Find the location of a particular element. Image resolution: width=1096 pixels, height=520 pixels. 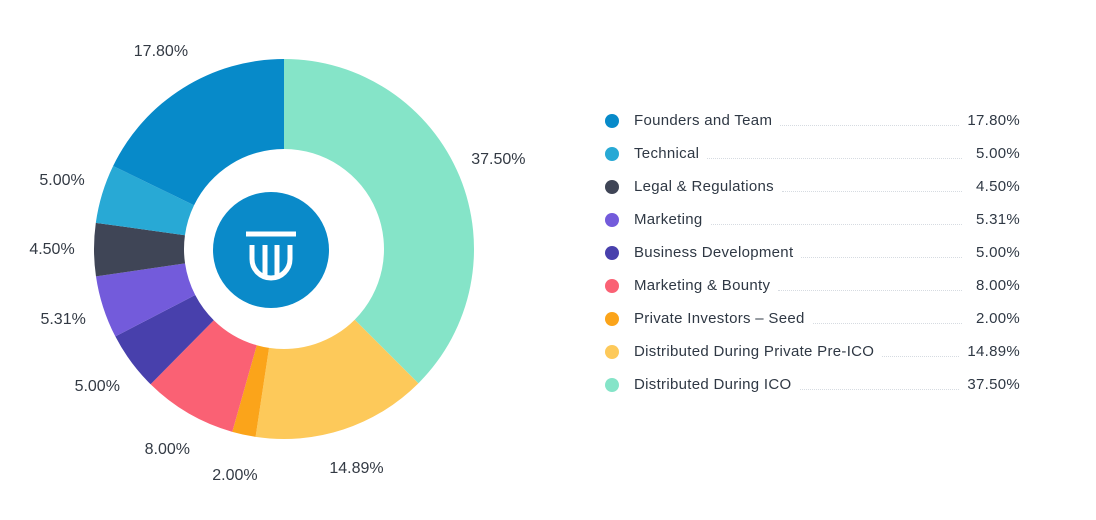

legend-label: Marketing & Bounty is located at coordinates (702, 285).